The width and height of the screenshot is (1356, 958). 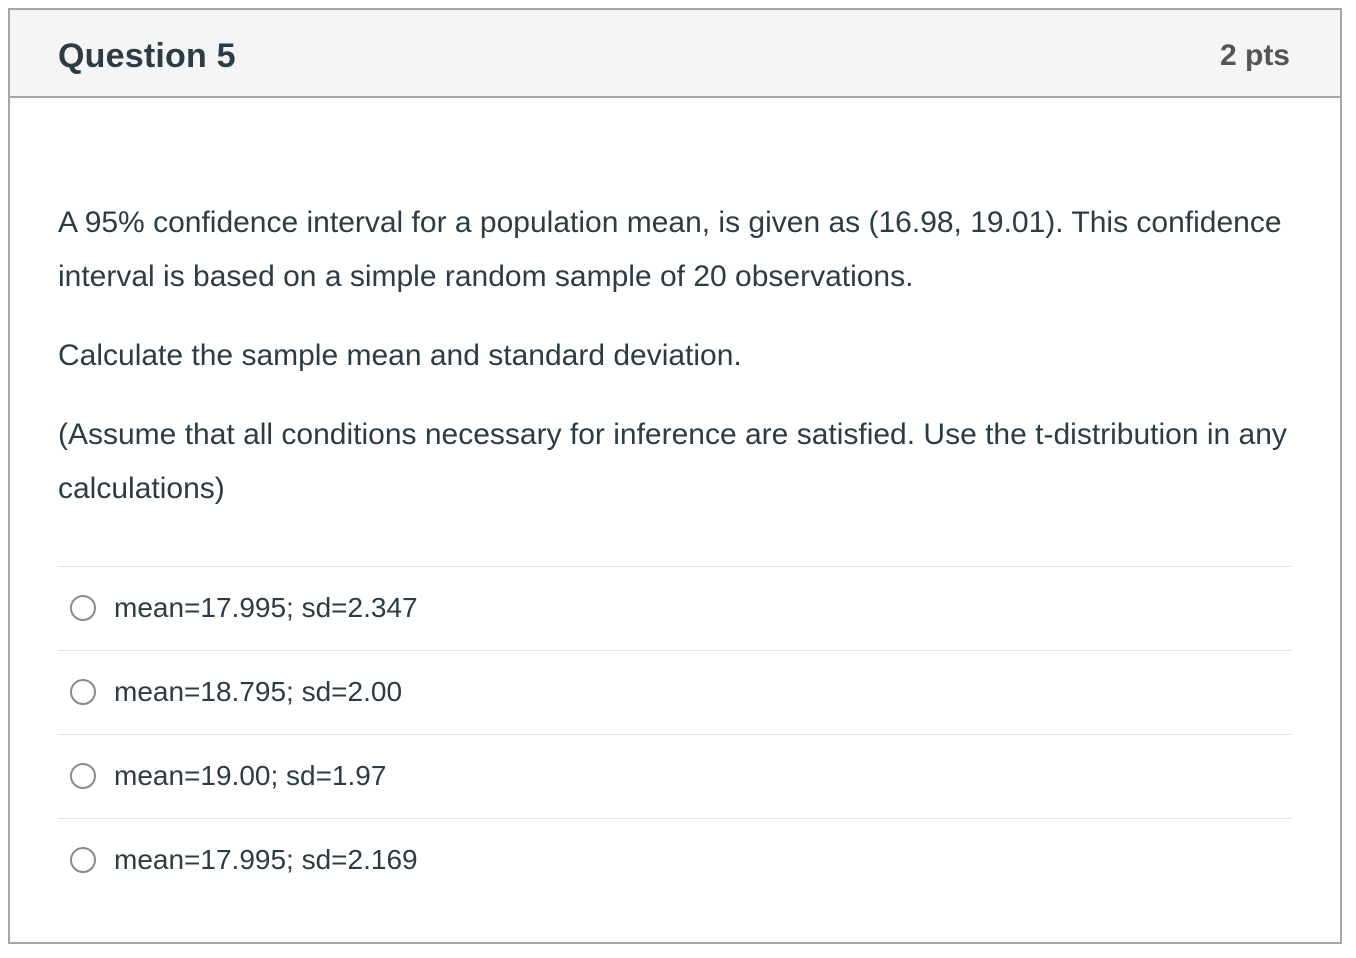 I want to click on answer-option-label: mean=19.00; sd=1.97, so click(x=250, y=775).